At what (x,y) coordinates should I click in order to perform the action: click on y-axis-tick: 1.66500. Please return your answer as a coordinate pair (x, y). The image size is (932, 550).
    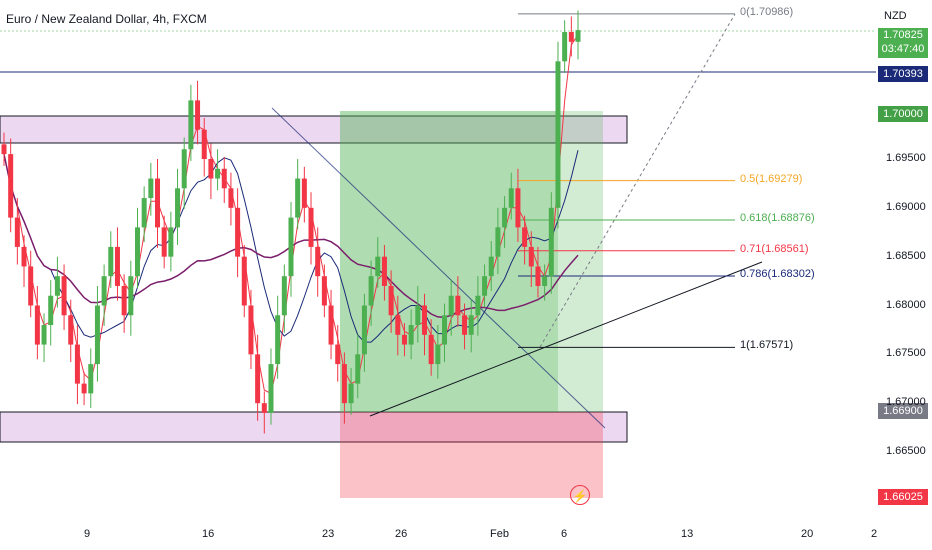
    Looking at the image, I should click on (906, 451).